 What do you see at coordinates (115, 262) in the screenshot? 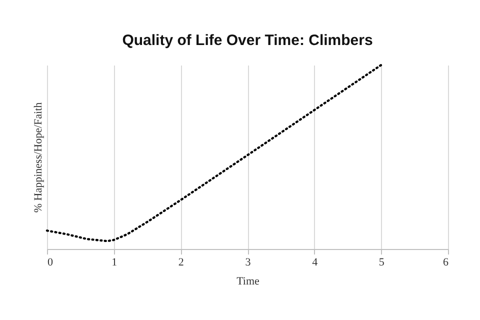
I see `x-tick-label: 1` at bounding box center [115, 262].